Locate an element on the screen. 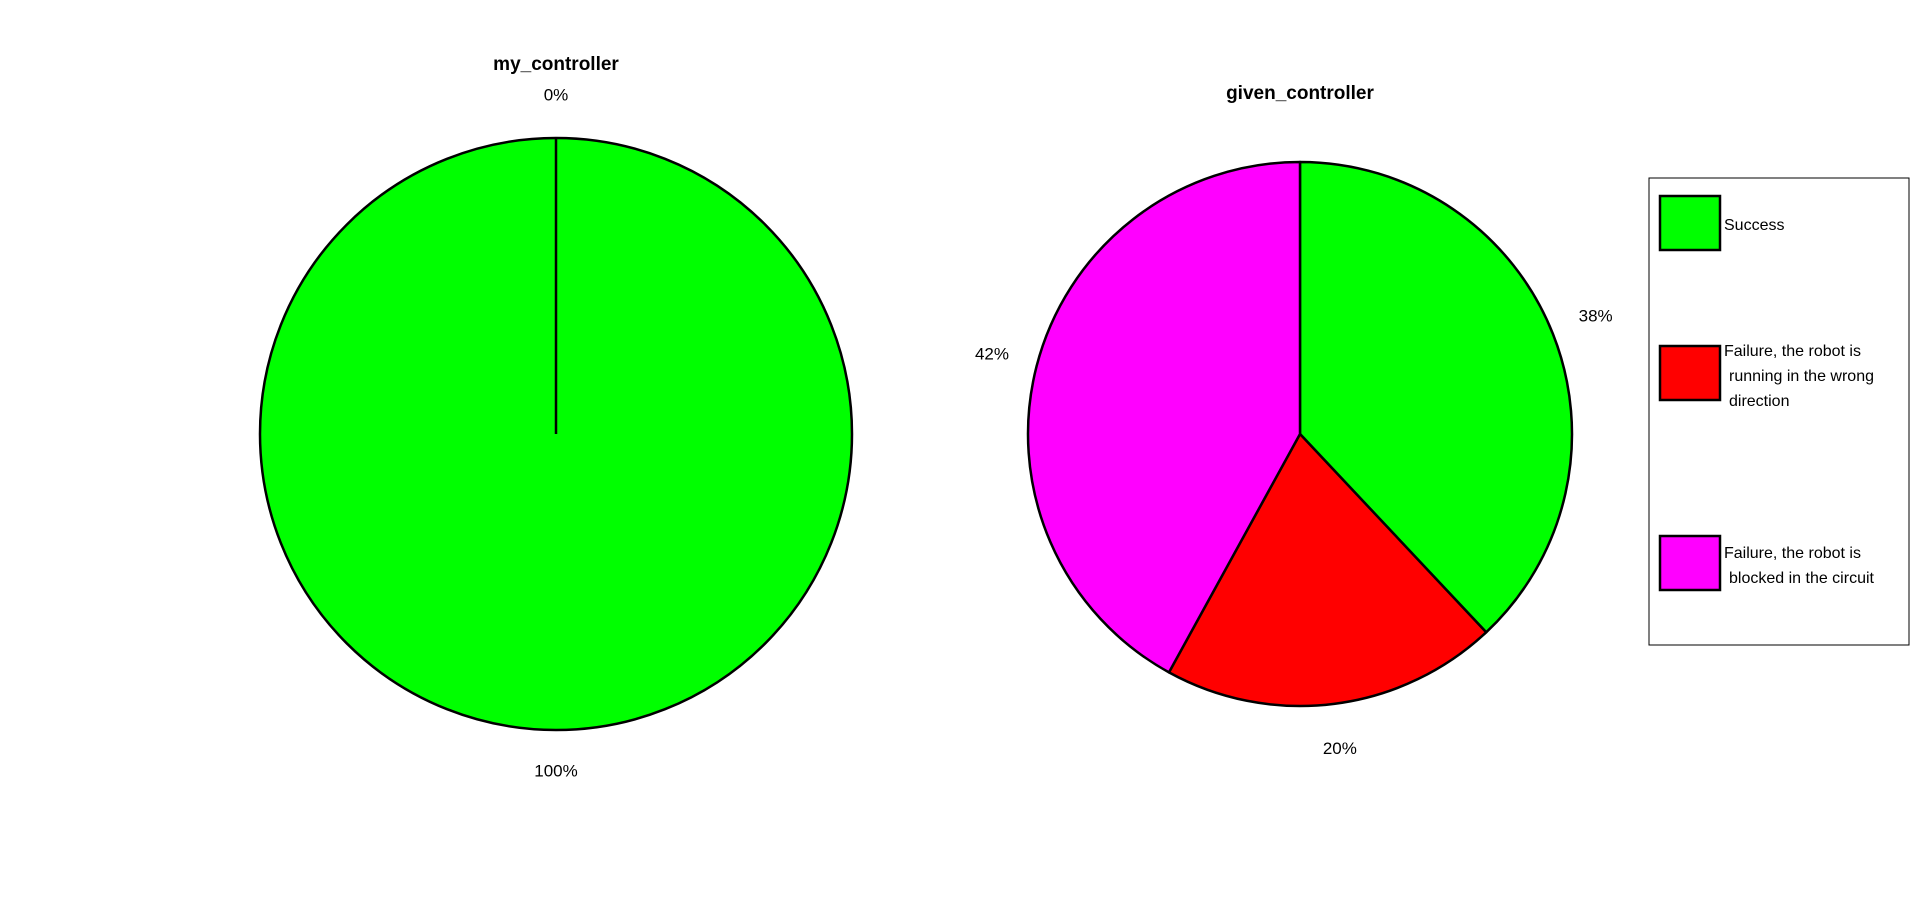  pie-slice-given-controller-failure-the-robot-is-blocked is located at coordinates (1164, 417).